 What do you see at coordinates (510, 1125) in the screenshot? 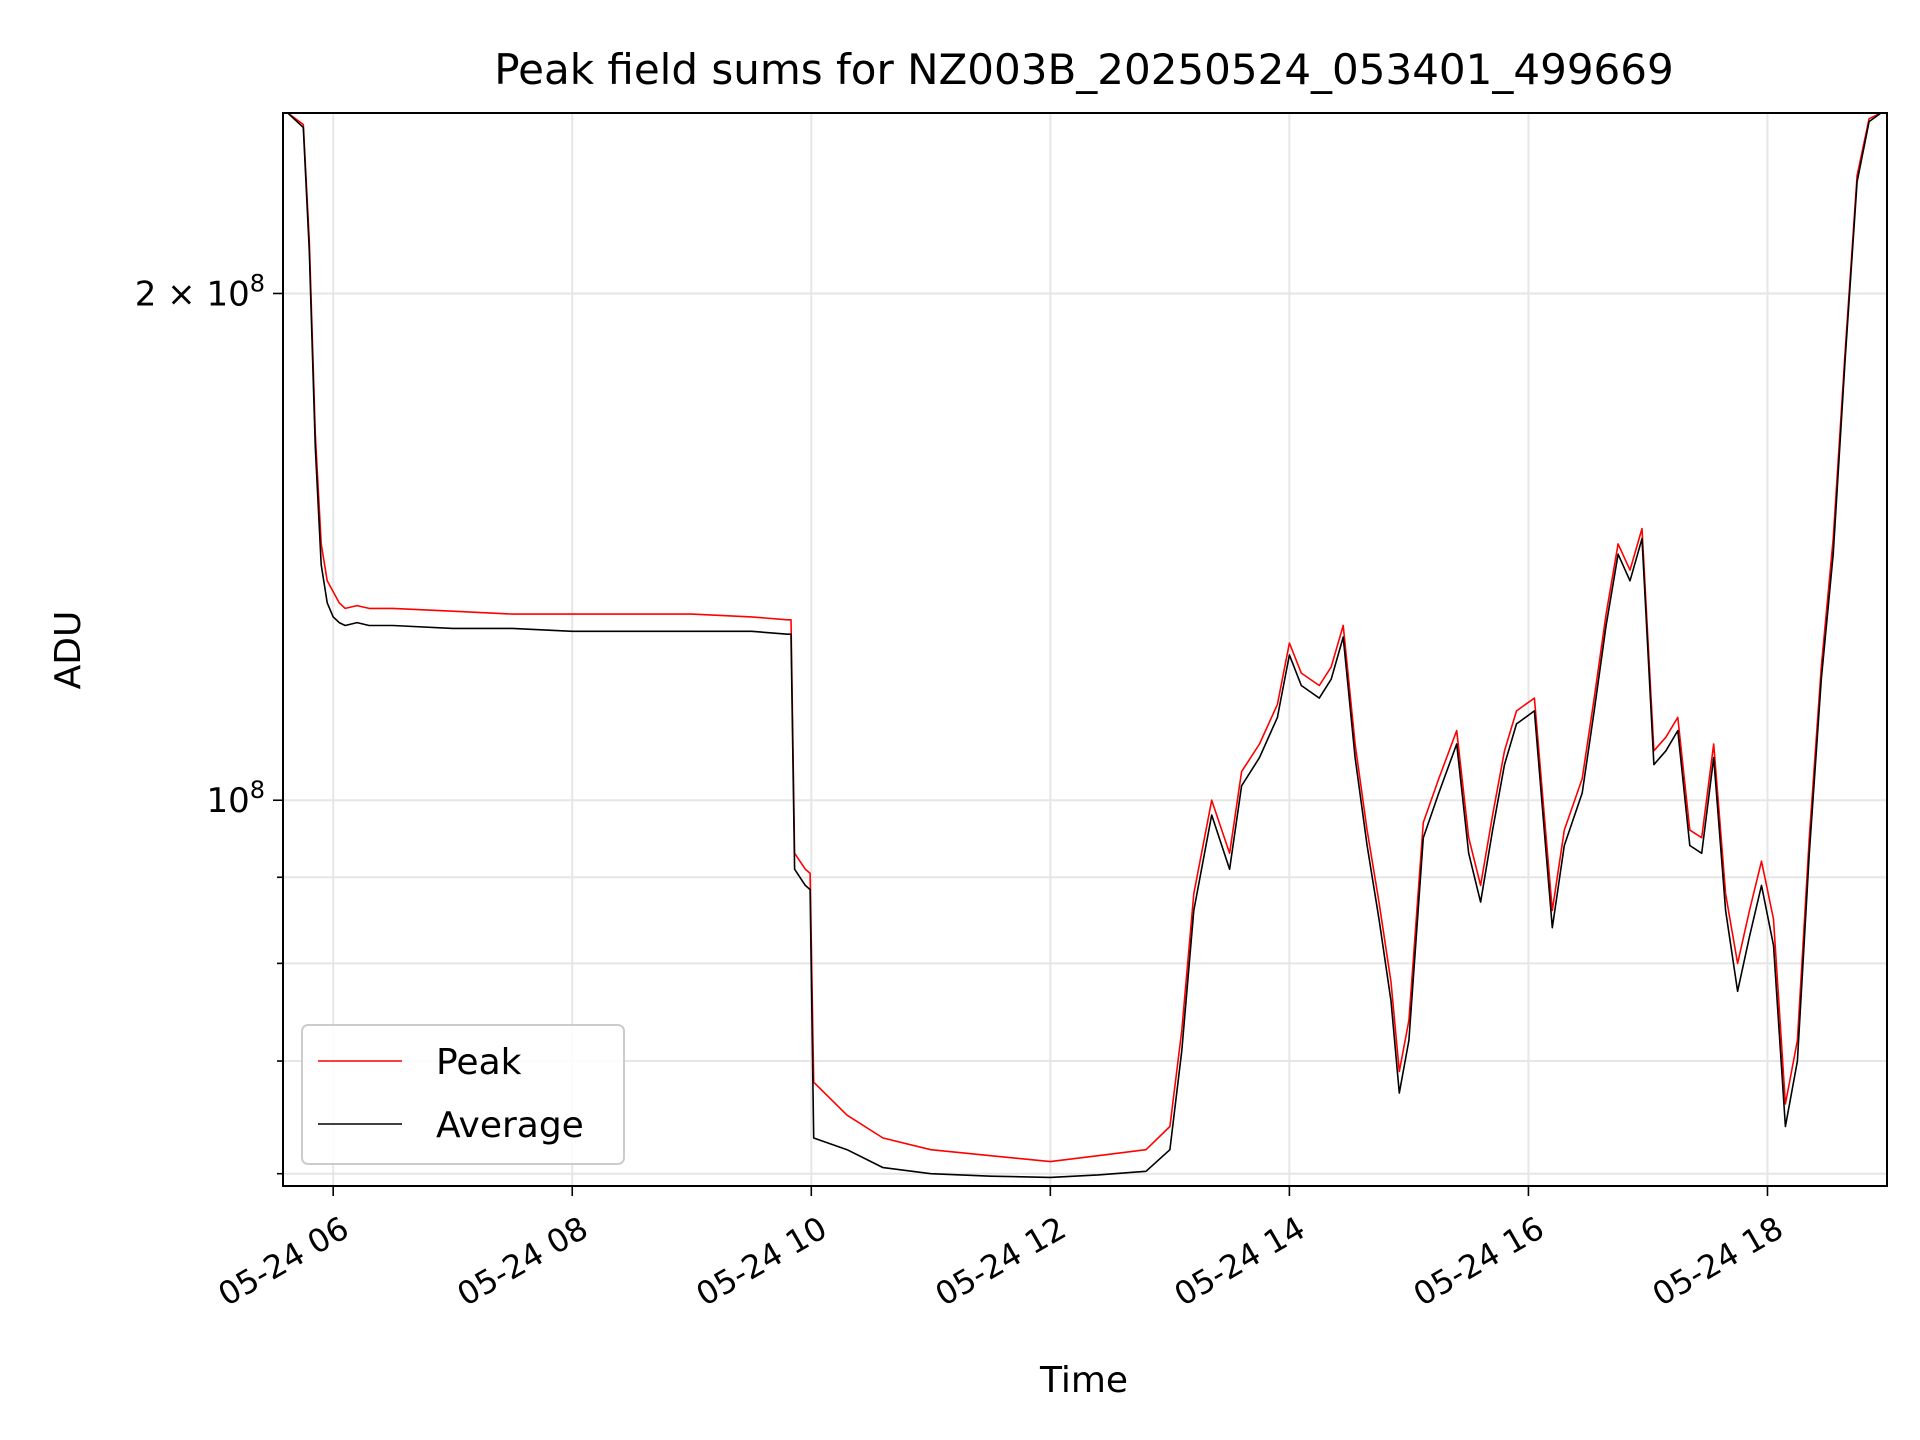
I see `legend-average-label: Average` at bounding box center [510, 1125].